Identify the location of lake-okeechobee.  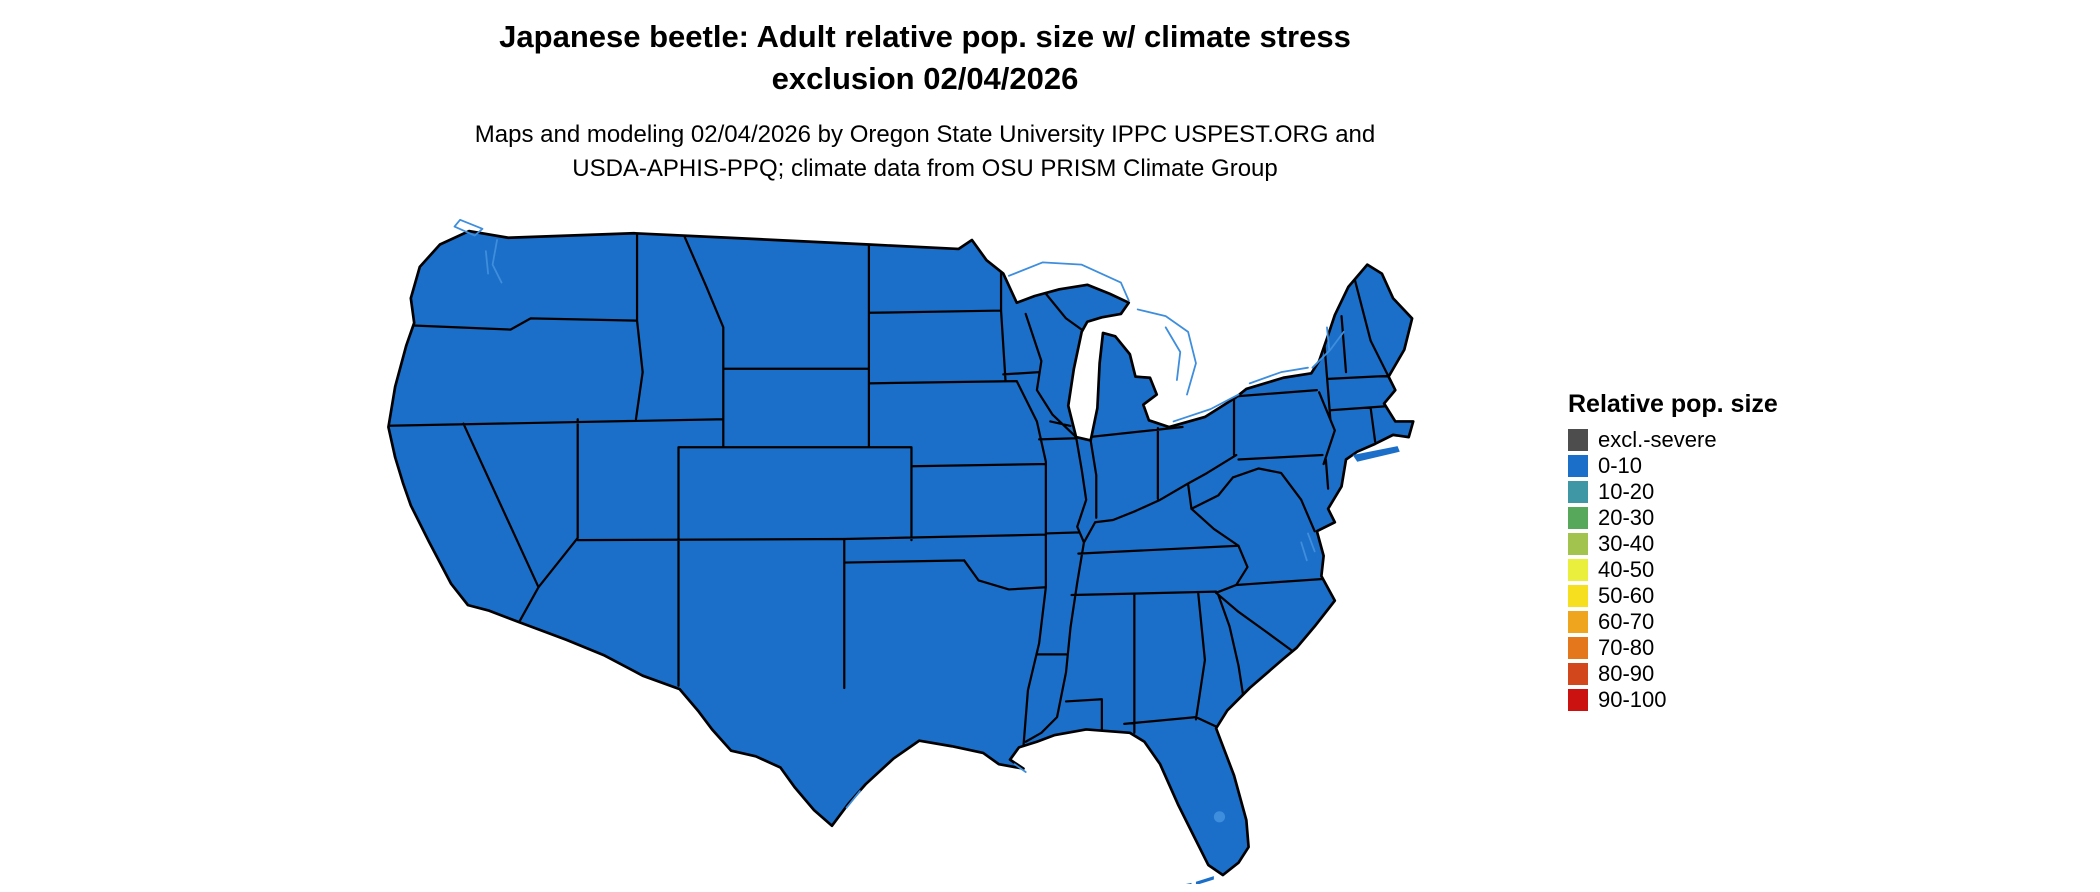
(1219, 817).